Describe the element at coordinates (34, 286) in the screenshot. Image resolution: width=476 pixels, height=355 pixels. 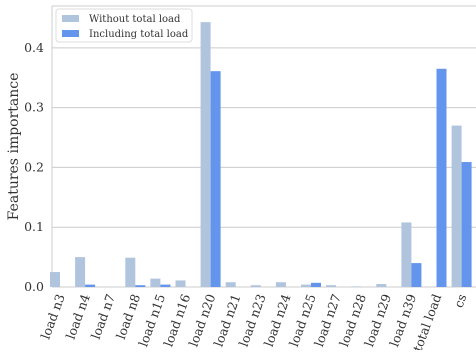
I see `y-tick-label: 0.0` at that location.